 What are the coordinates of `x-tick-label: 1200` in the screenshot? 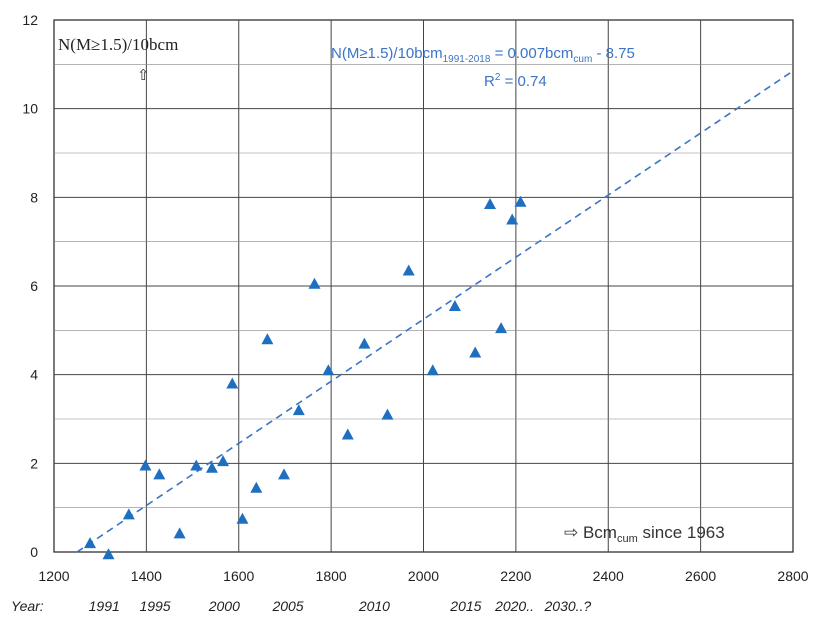 It's located at (53, 576).